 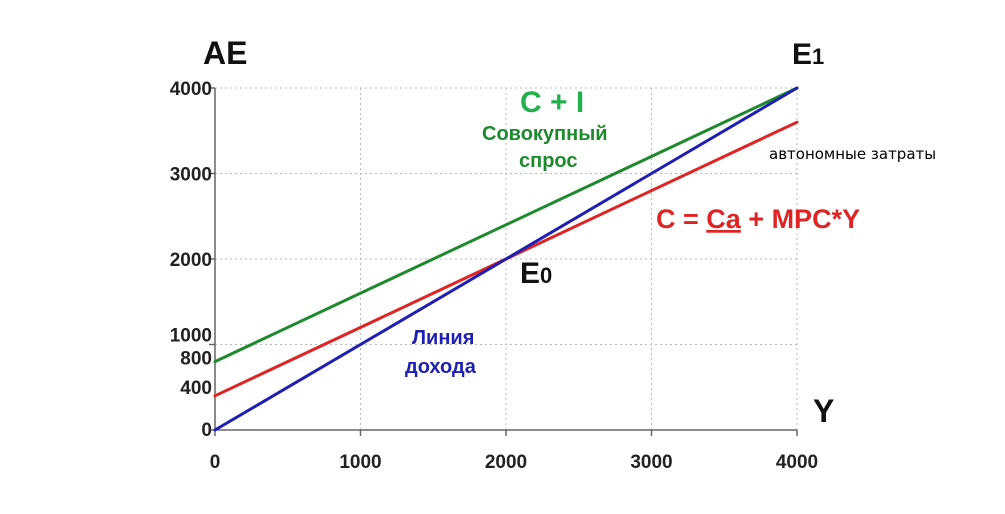 I want to click on autonomous-spending-note: автономные затраты, so click(x=852, y=154).